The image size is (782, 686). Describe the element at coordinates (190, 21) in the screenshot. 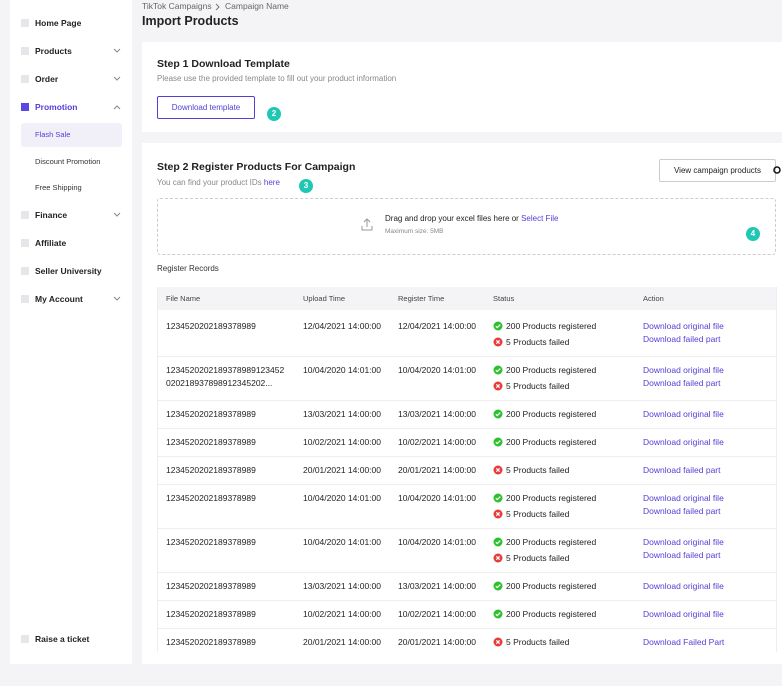

I see `page-title: Import Products` at that location.